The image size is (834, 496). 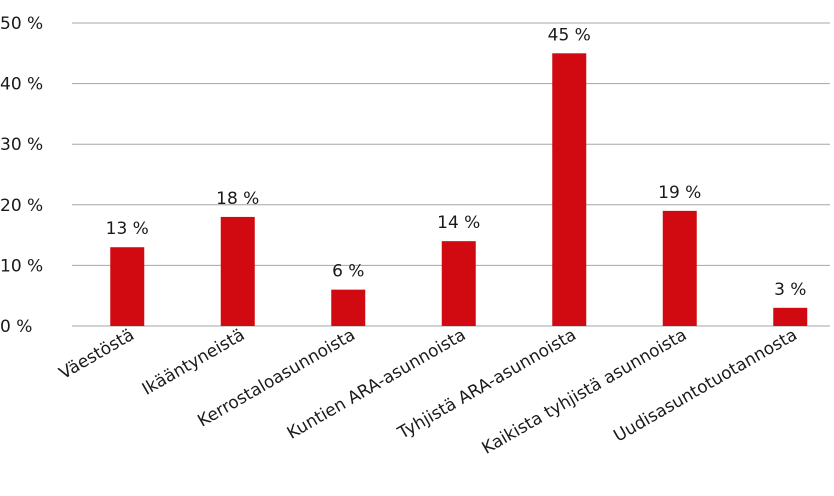 What do you see at coordinates (21, 266) in the screenshot?
I see `y-tick-label: 10 %` at bounding box center [21, 266].